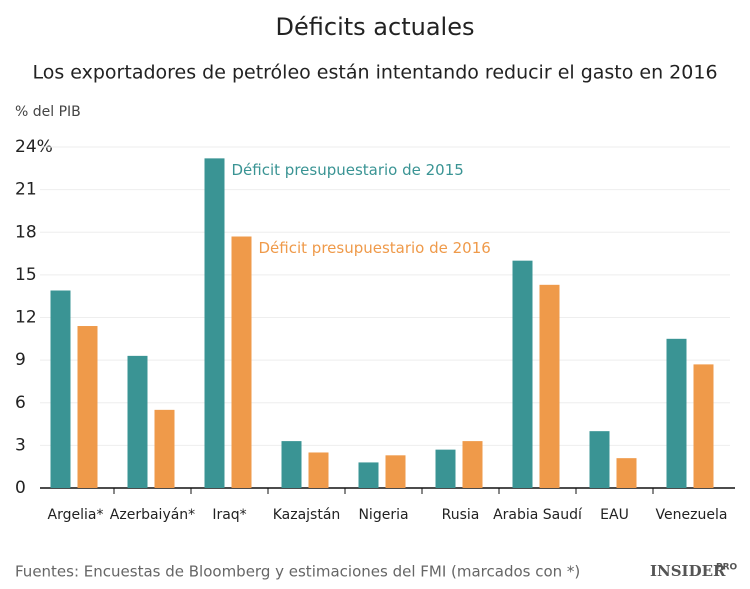  Describe the element at coordinates (692, 515) in the screenshot. I see `x-tick-label: Venezuela` at that location.